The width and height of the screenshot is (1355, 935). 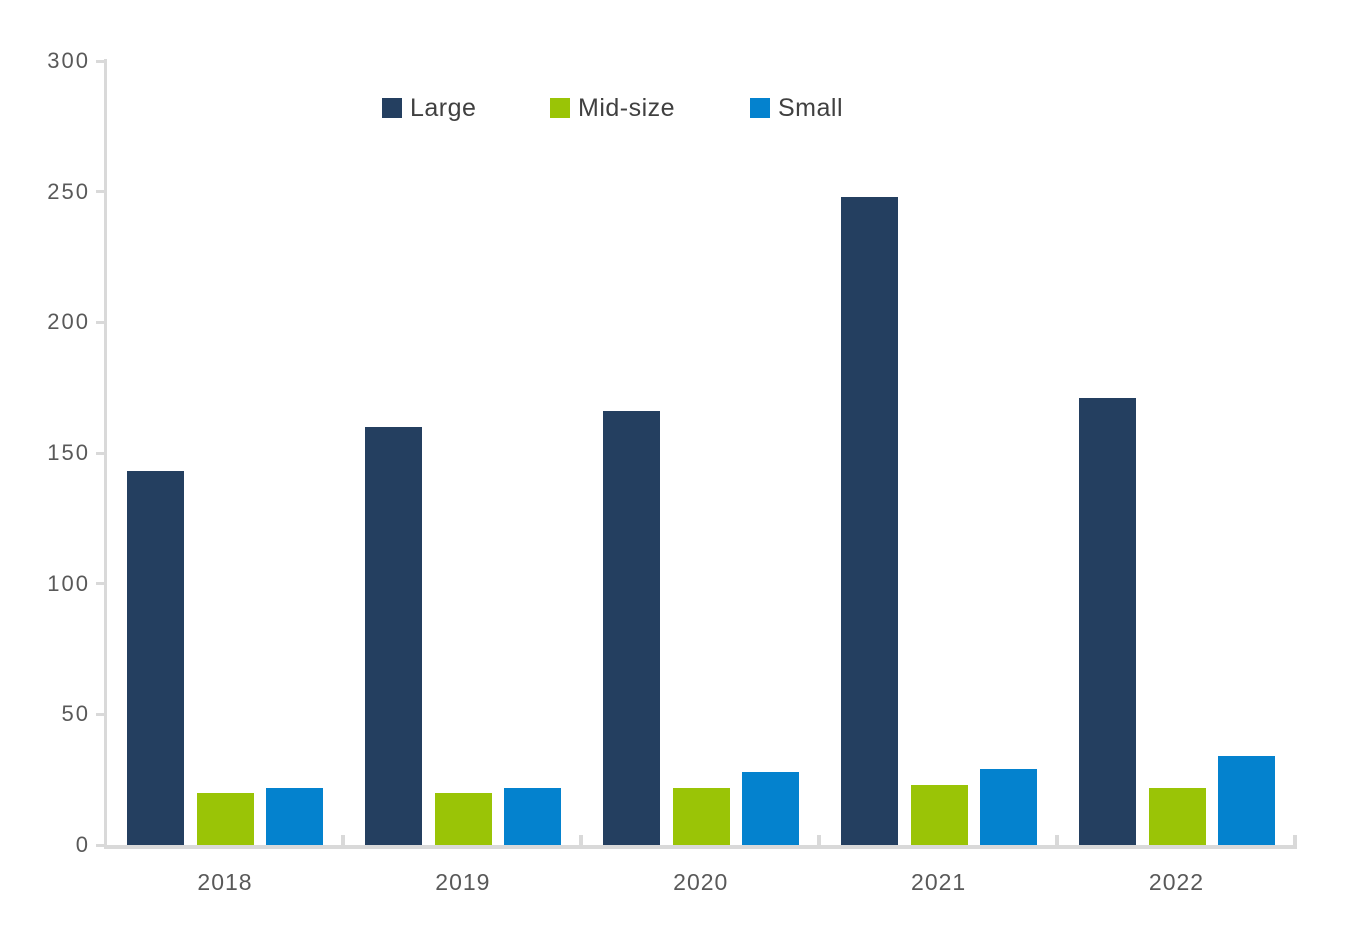 I want to click on bar-mid-size-2022, so click(x=1177, y=816).